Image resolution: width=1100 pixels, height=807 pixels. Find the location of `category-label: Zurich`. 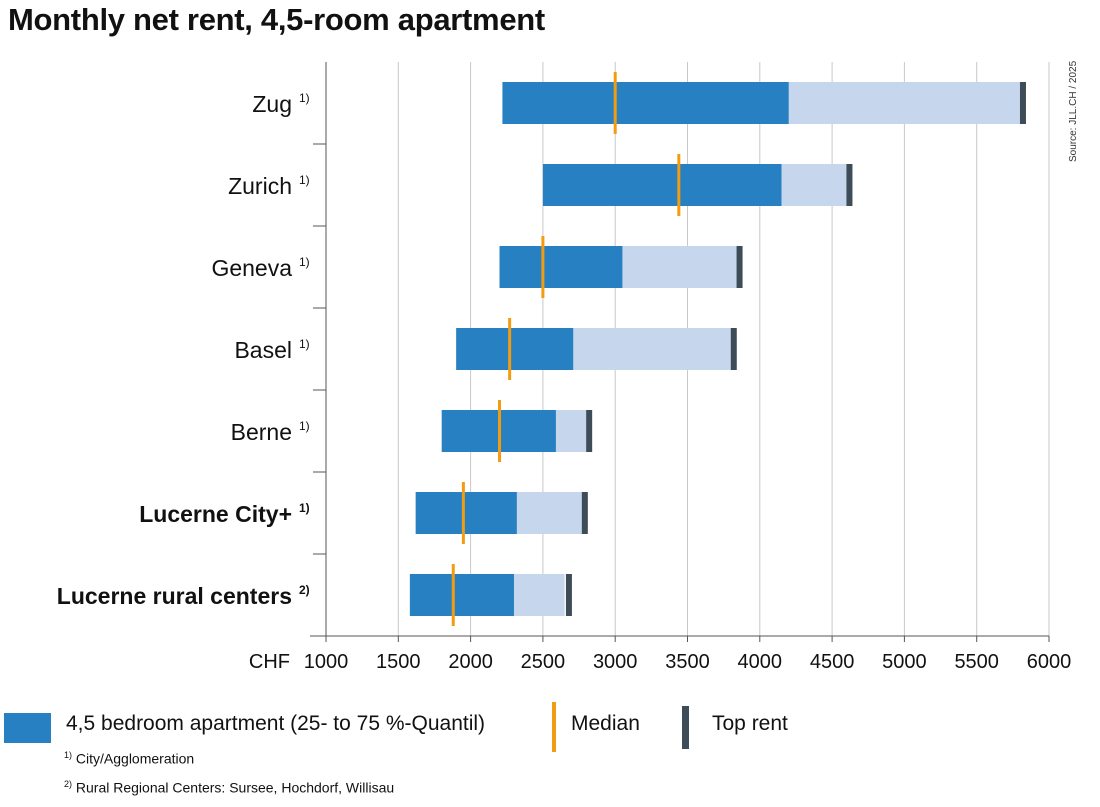

category-label: Zurich is located at coordinates (260, 186).